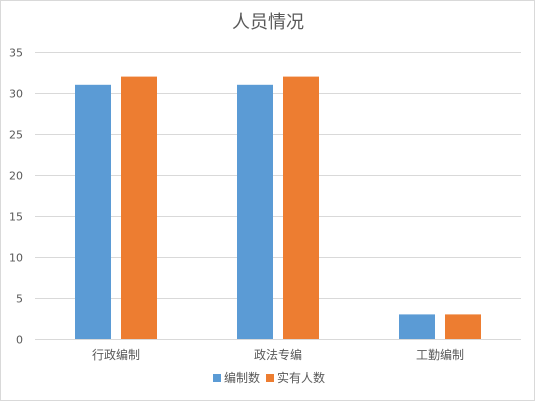 Image resolution: width=535 pixels, height=401 pixels. Describe the element at coordinates (16, 94) in the screenshot. I see `y-tick-label: 30` at that location.